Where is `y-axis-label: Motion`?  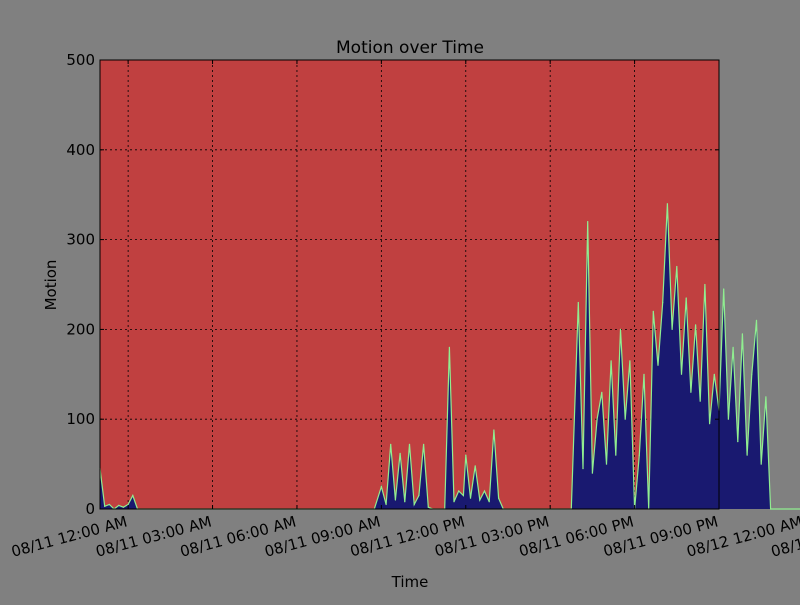 y-axis-label: Motion is located at coordinates (51, 285).